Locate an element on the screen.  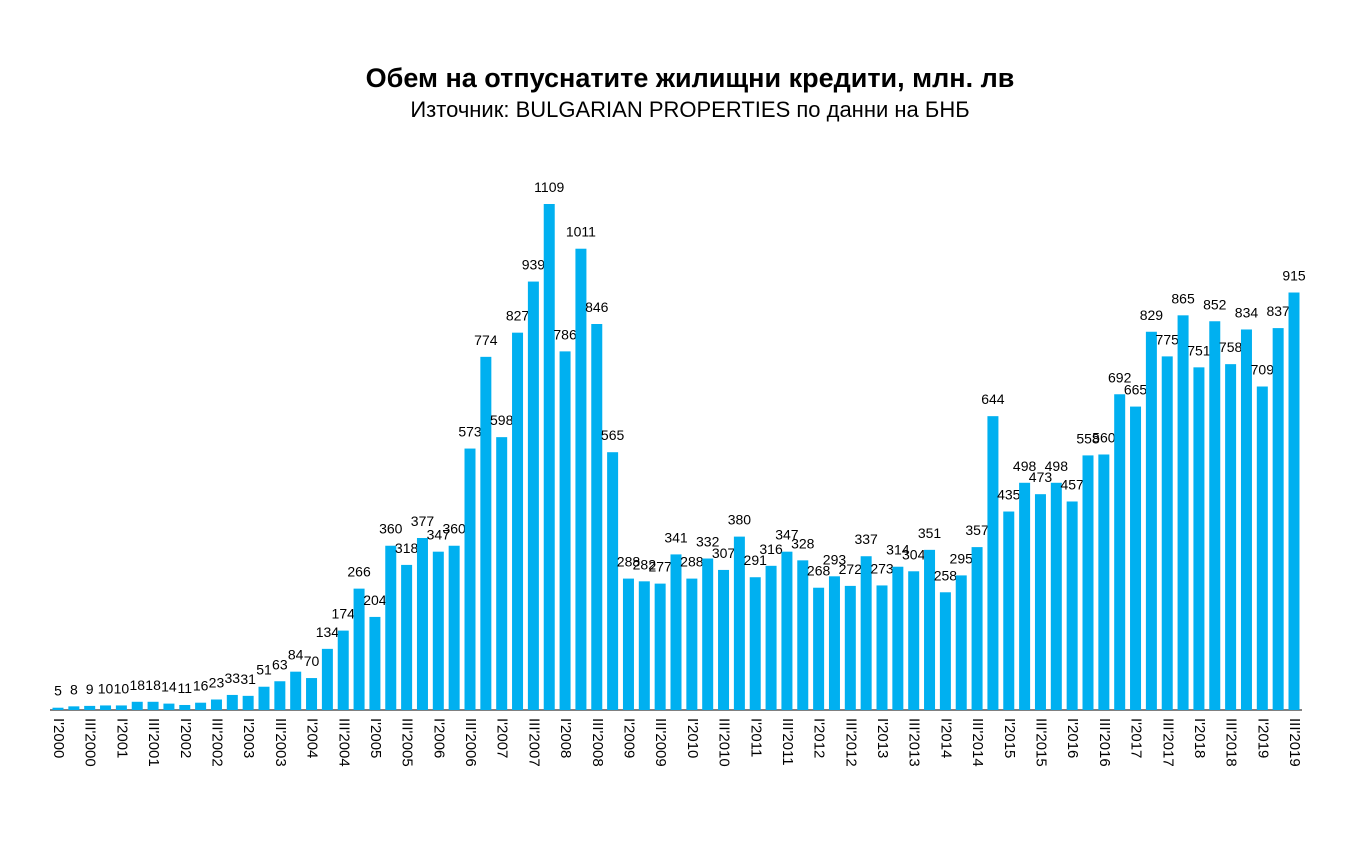
value-label: 939 is located at coordinates (534, 265).